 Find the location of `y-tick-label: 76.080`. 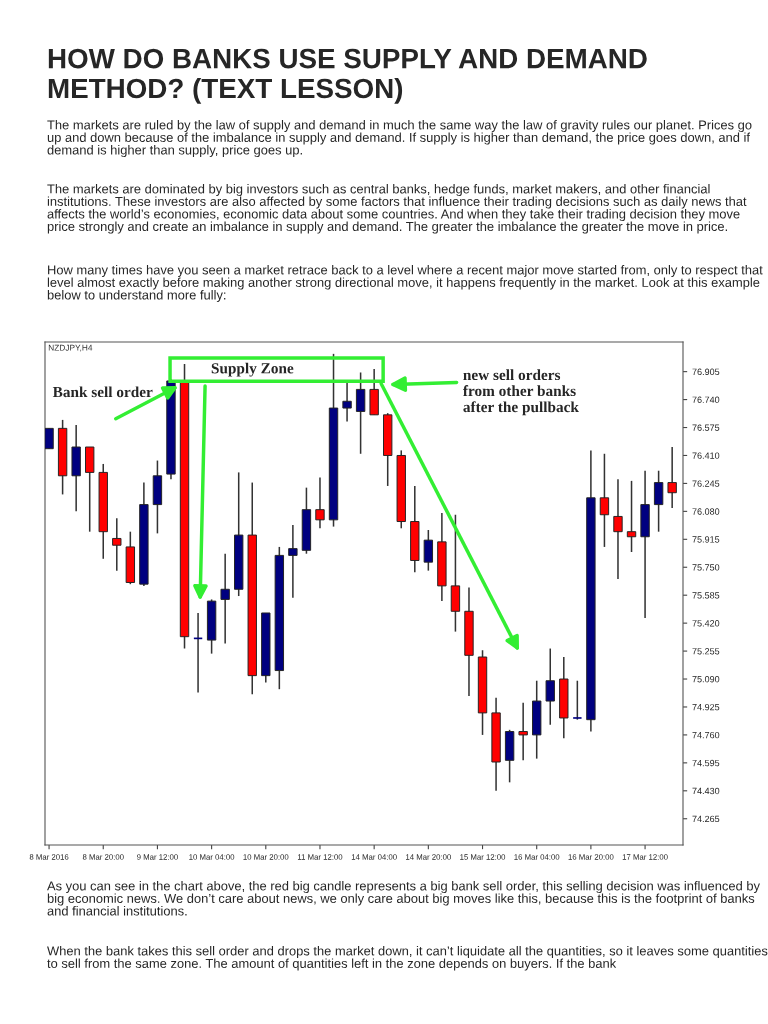

y-tick-label: 76.080 is located at coordinates (706, 511).